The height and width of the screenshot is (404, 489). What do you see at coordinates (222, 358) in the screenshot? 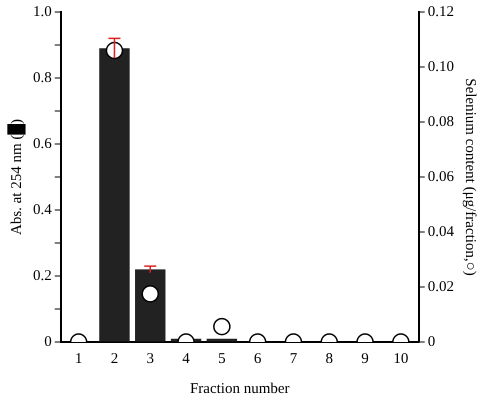
I see `x-tick-label: 5` at bounding box center [222, 358].